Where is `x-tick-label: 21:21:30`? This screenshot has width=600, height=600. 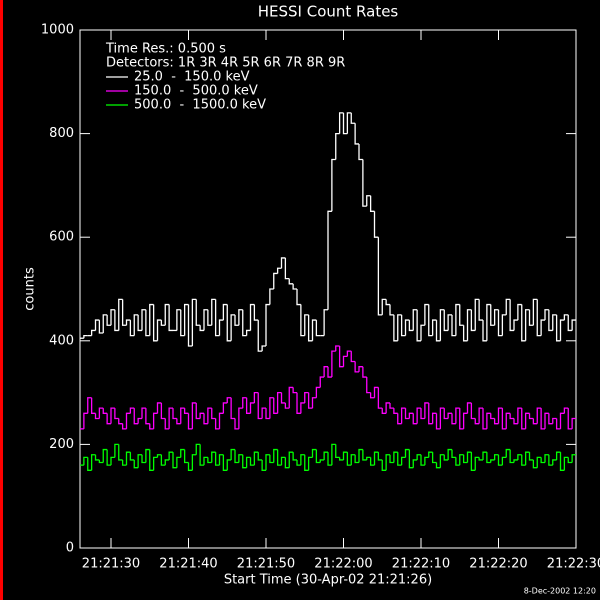 x-tick-label: 21:21:30 is located at coordinates (111, 564).